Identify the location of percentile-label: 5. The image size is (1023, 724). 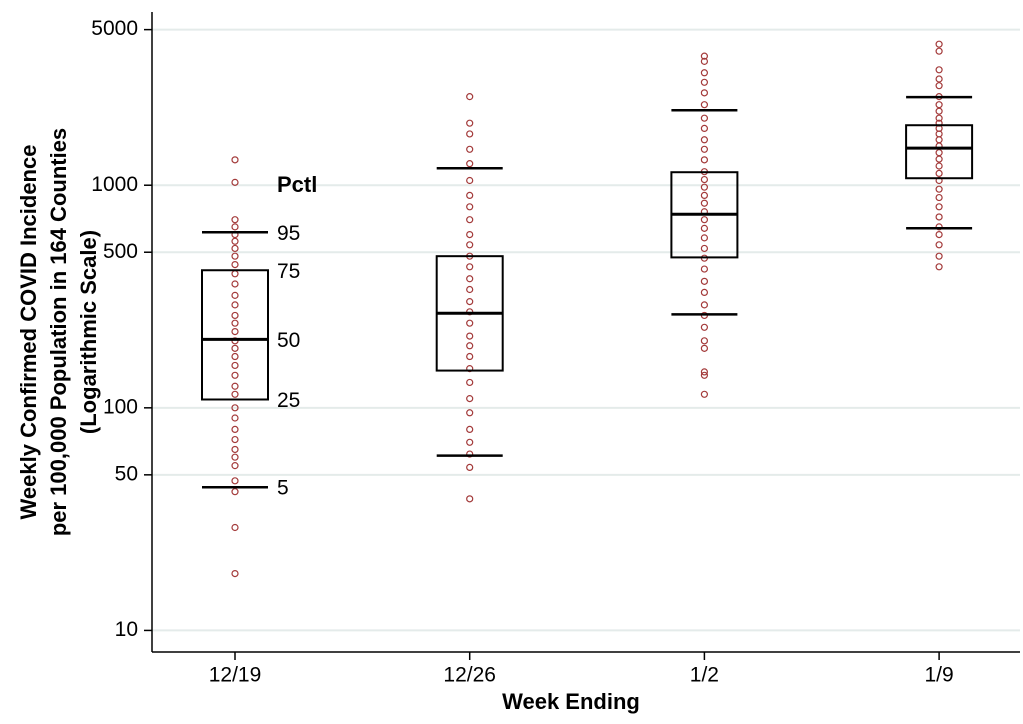
(283, 488).